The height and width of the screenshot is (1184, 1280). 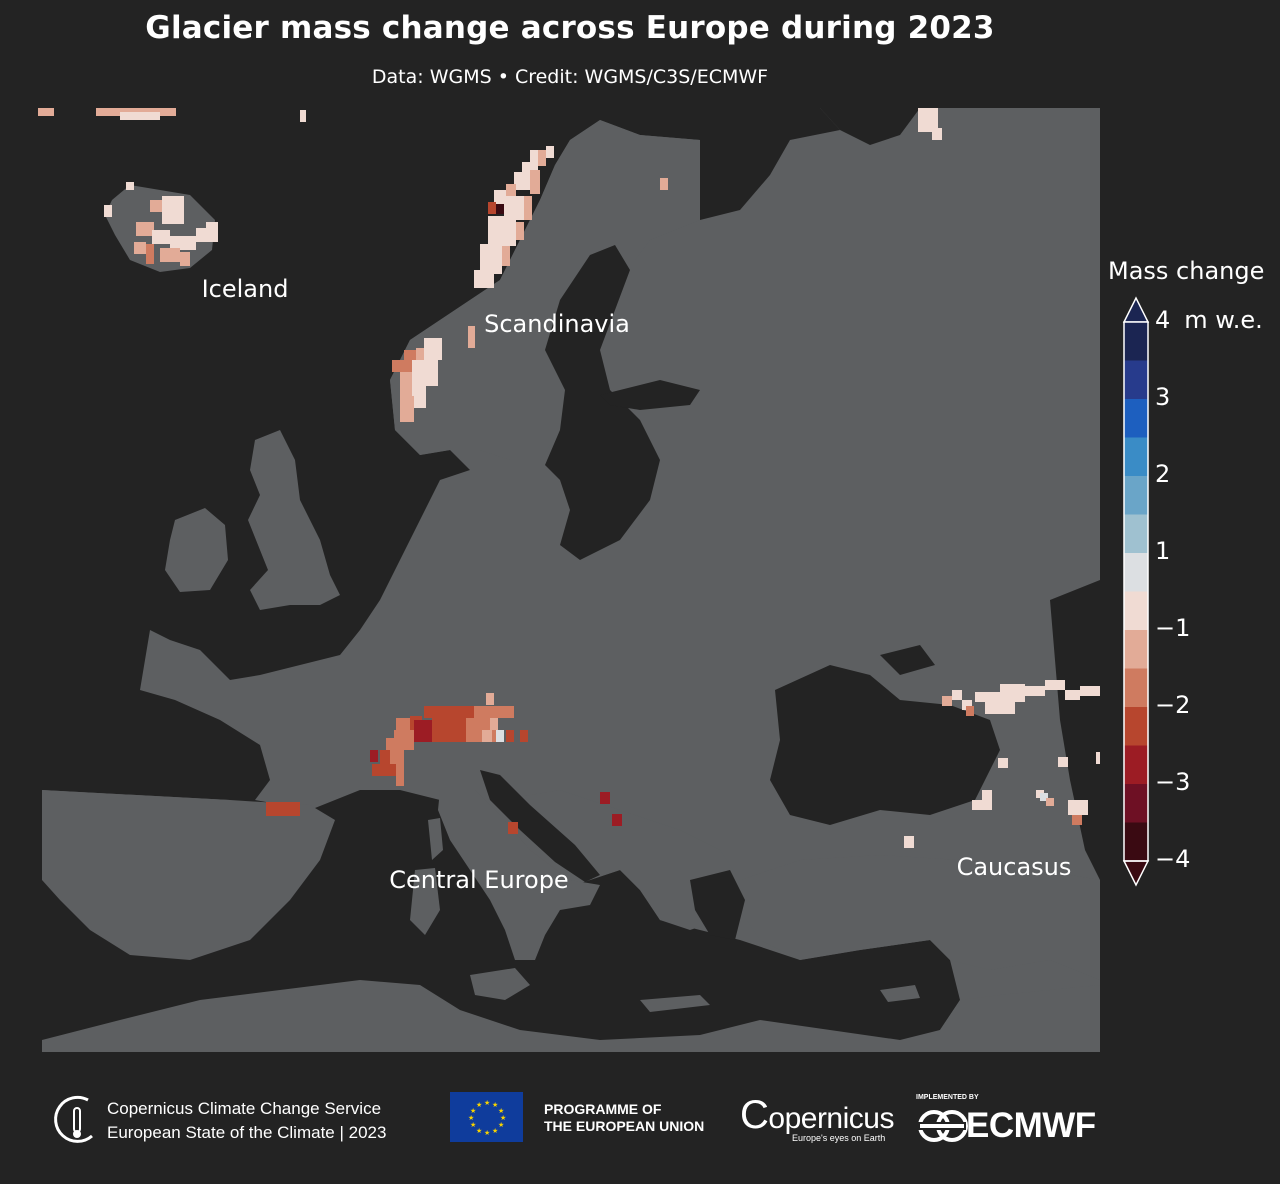 I want to click on c3s-line1: Copernicus Climate Change Service, so click(x=244, y=1108).